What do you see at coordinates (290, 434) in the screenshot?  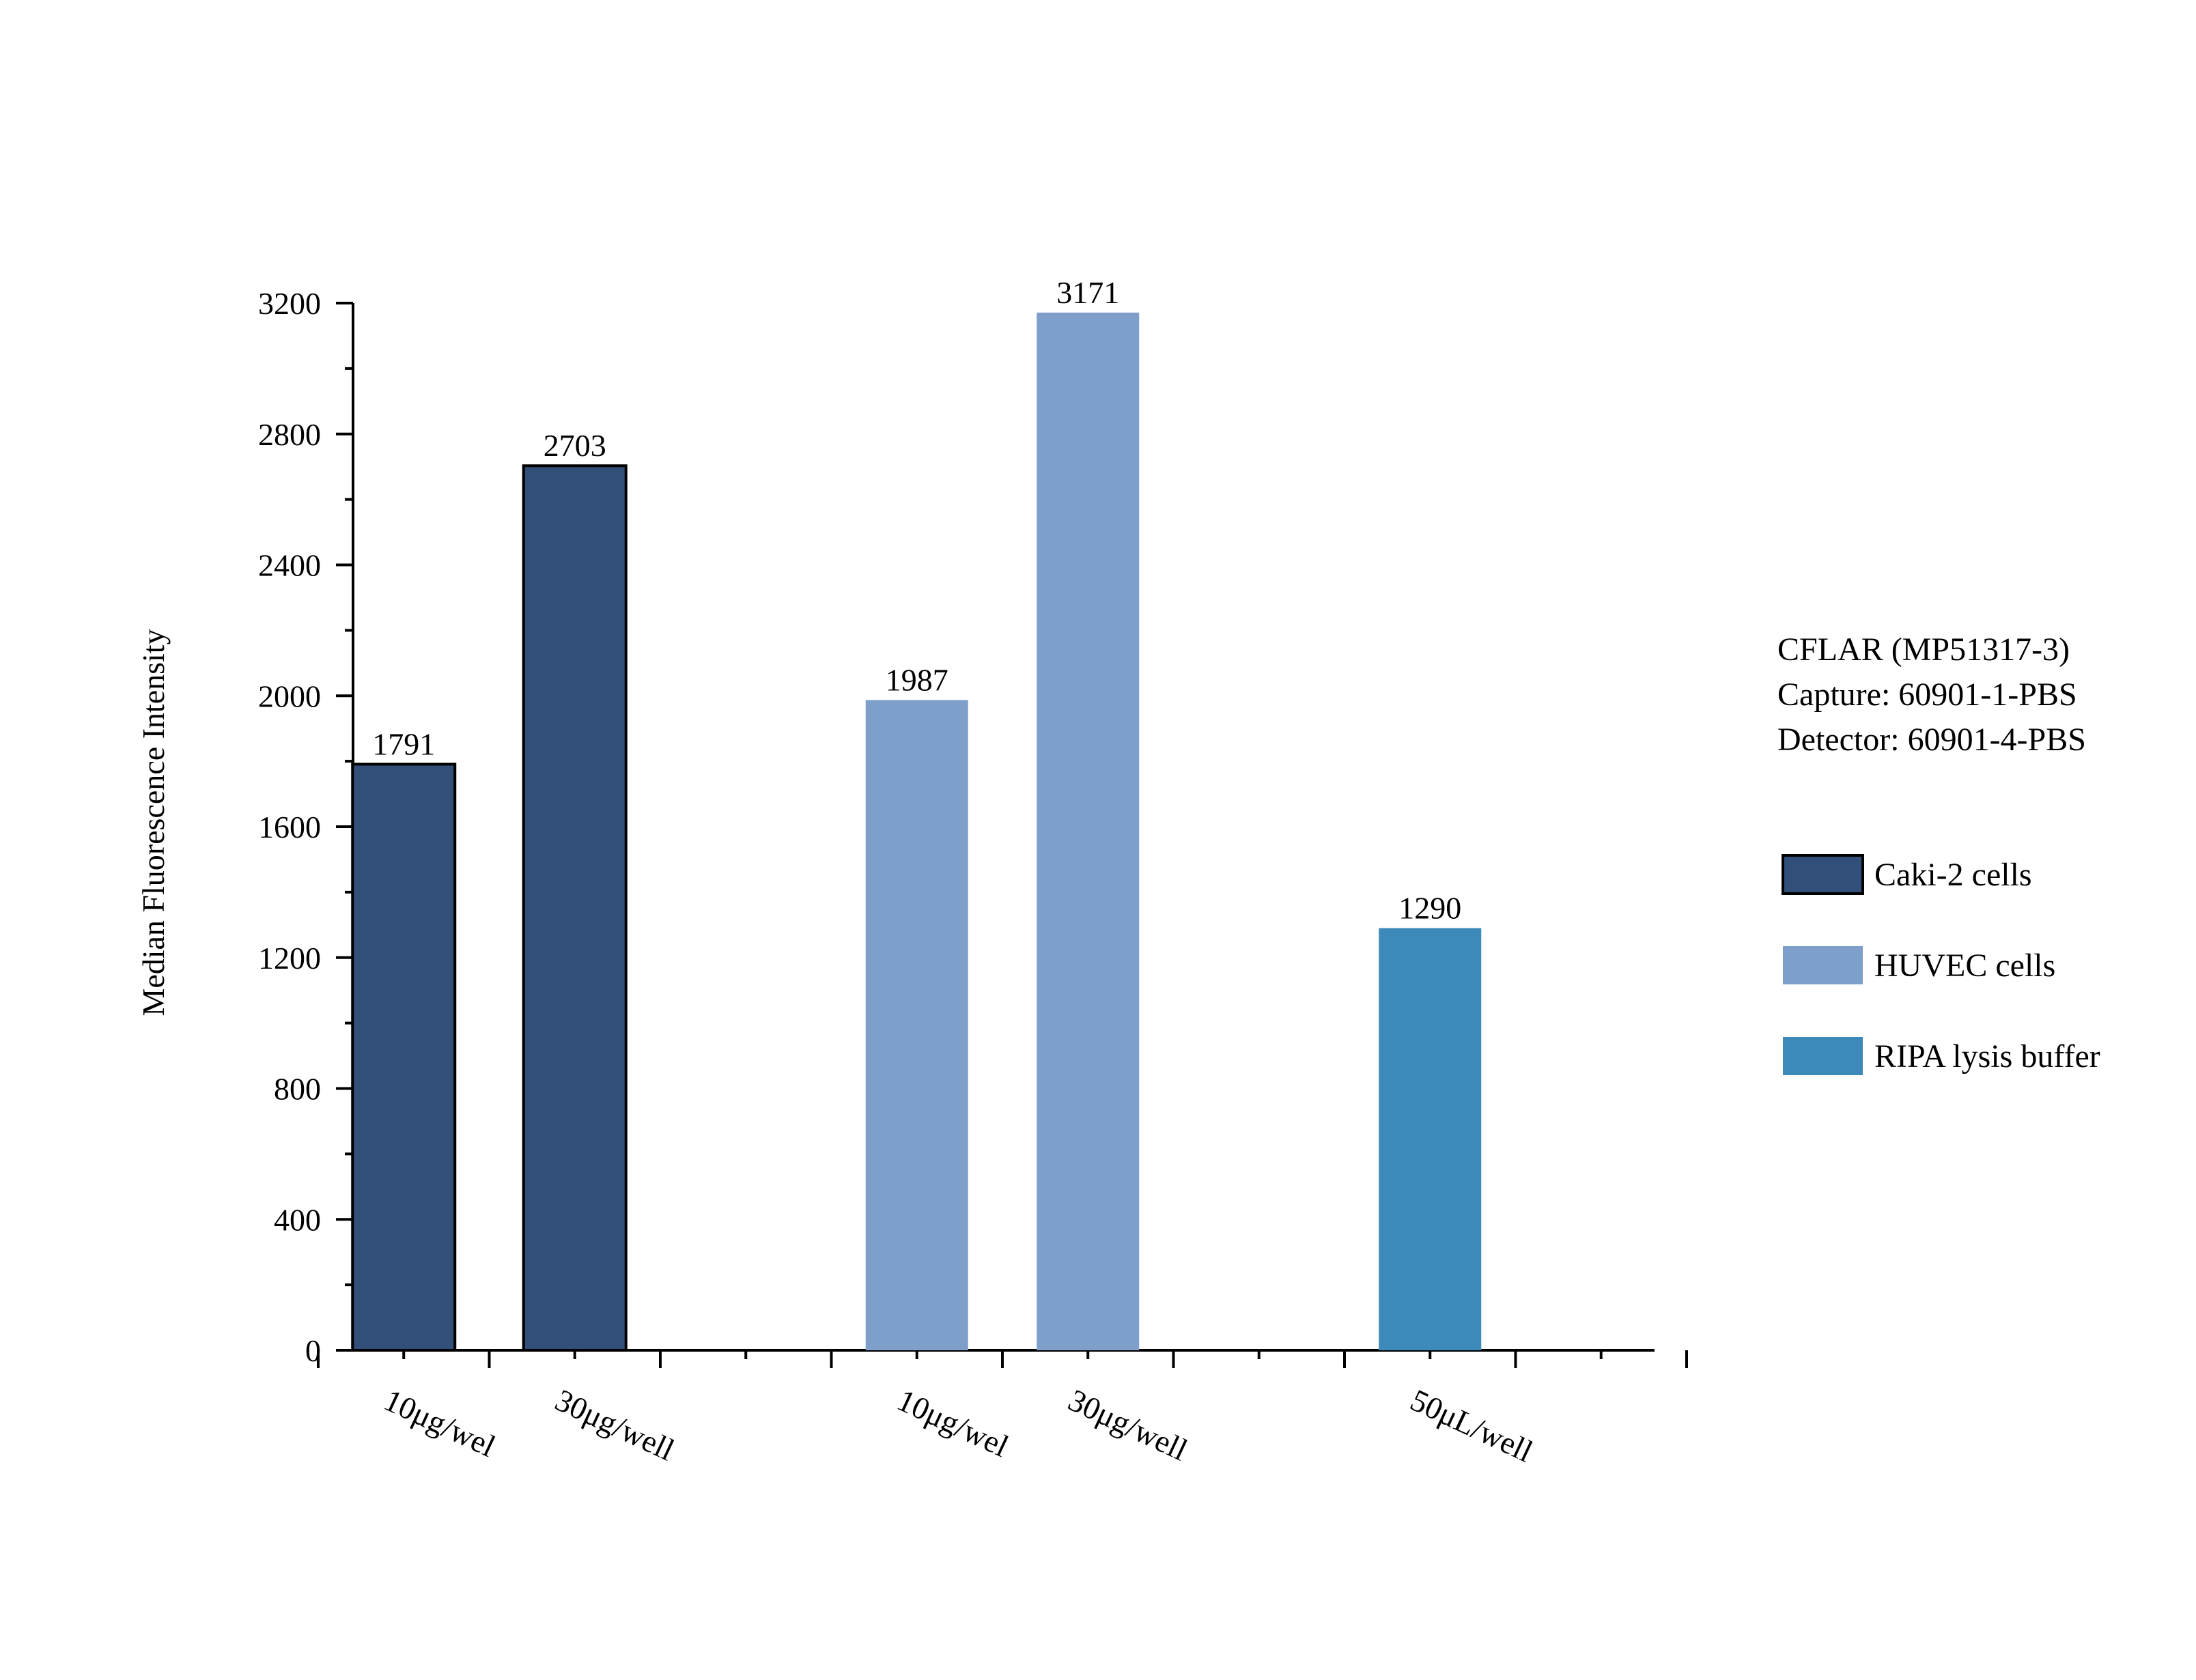 I see `y-tick-label: 2800` at bounding box center [290, 434].